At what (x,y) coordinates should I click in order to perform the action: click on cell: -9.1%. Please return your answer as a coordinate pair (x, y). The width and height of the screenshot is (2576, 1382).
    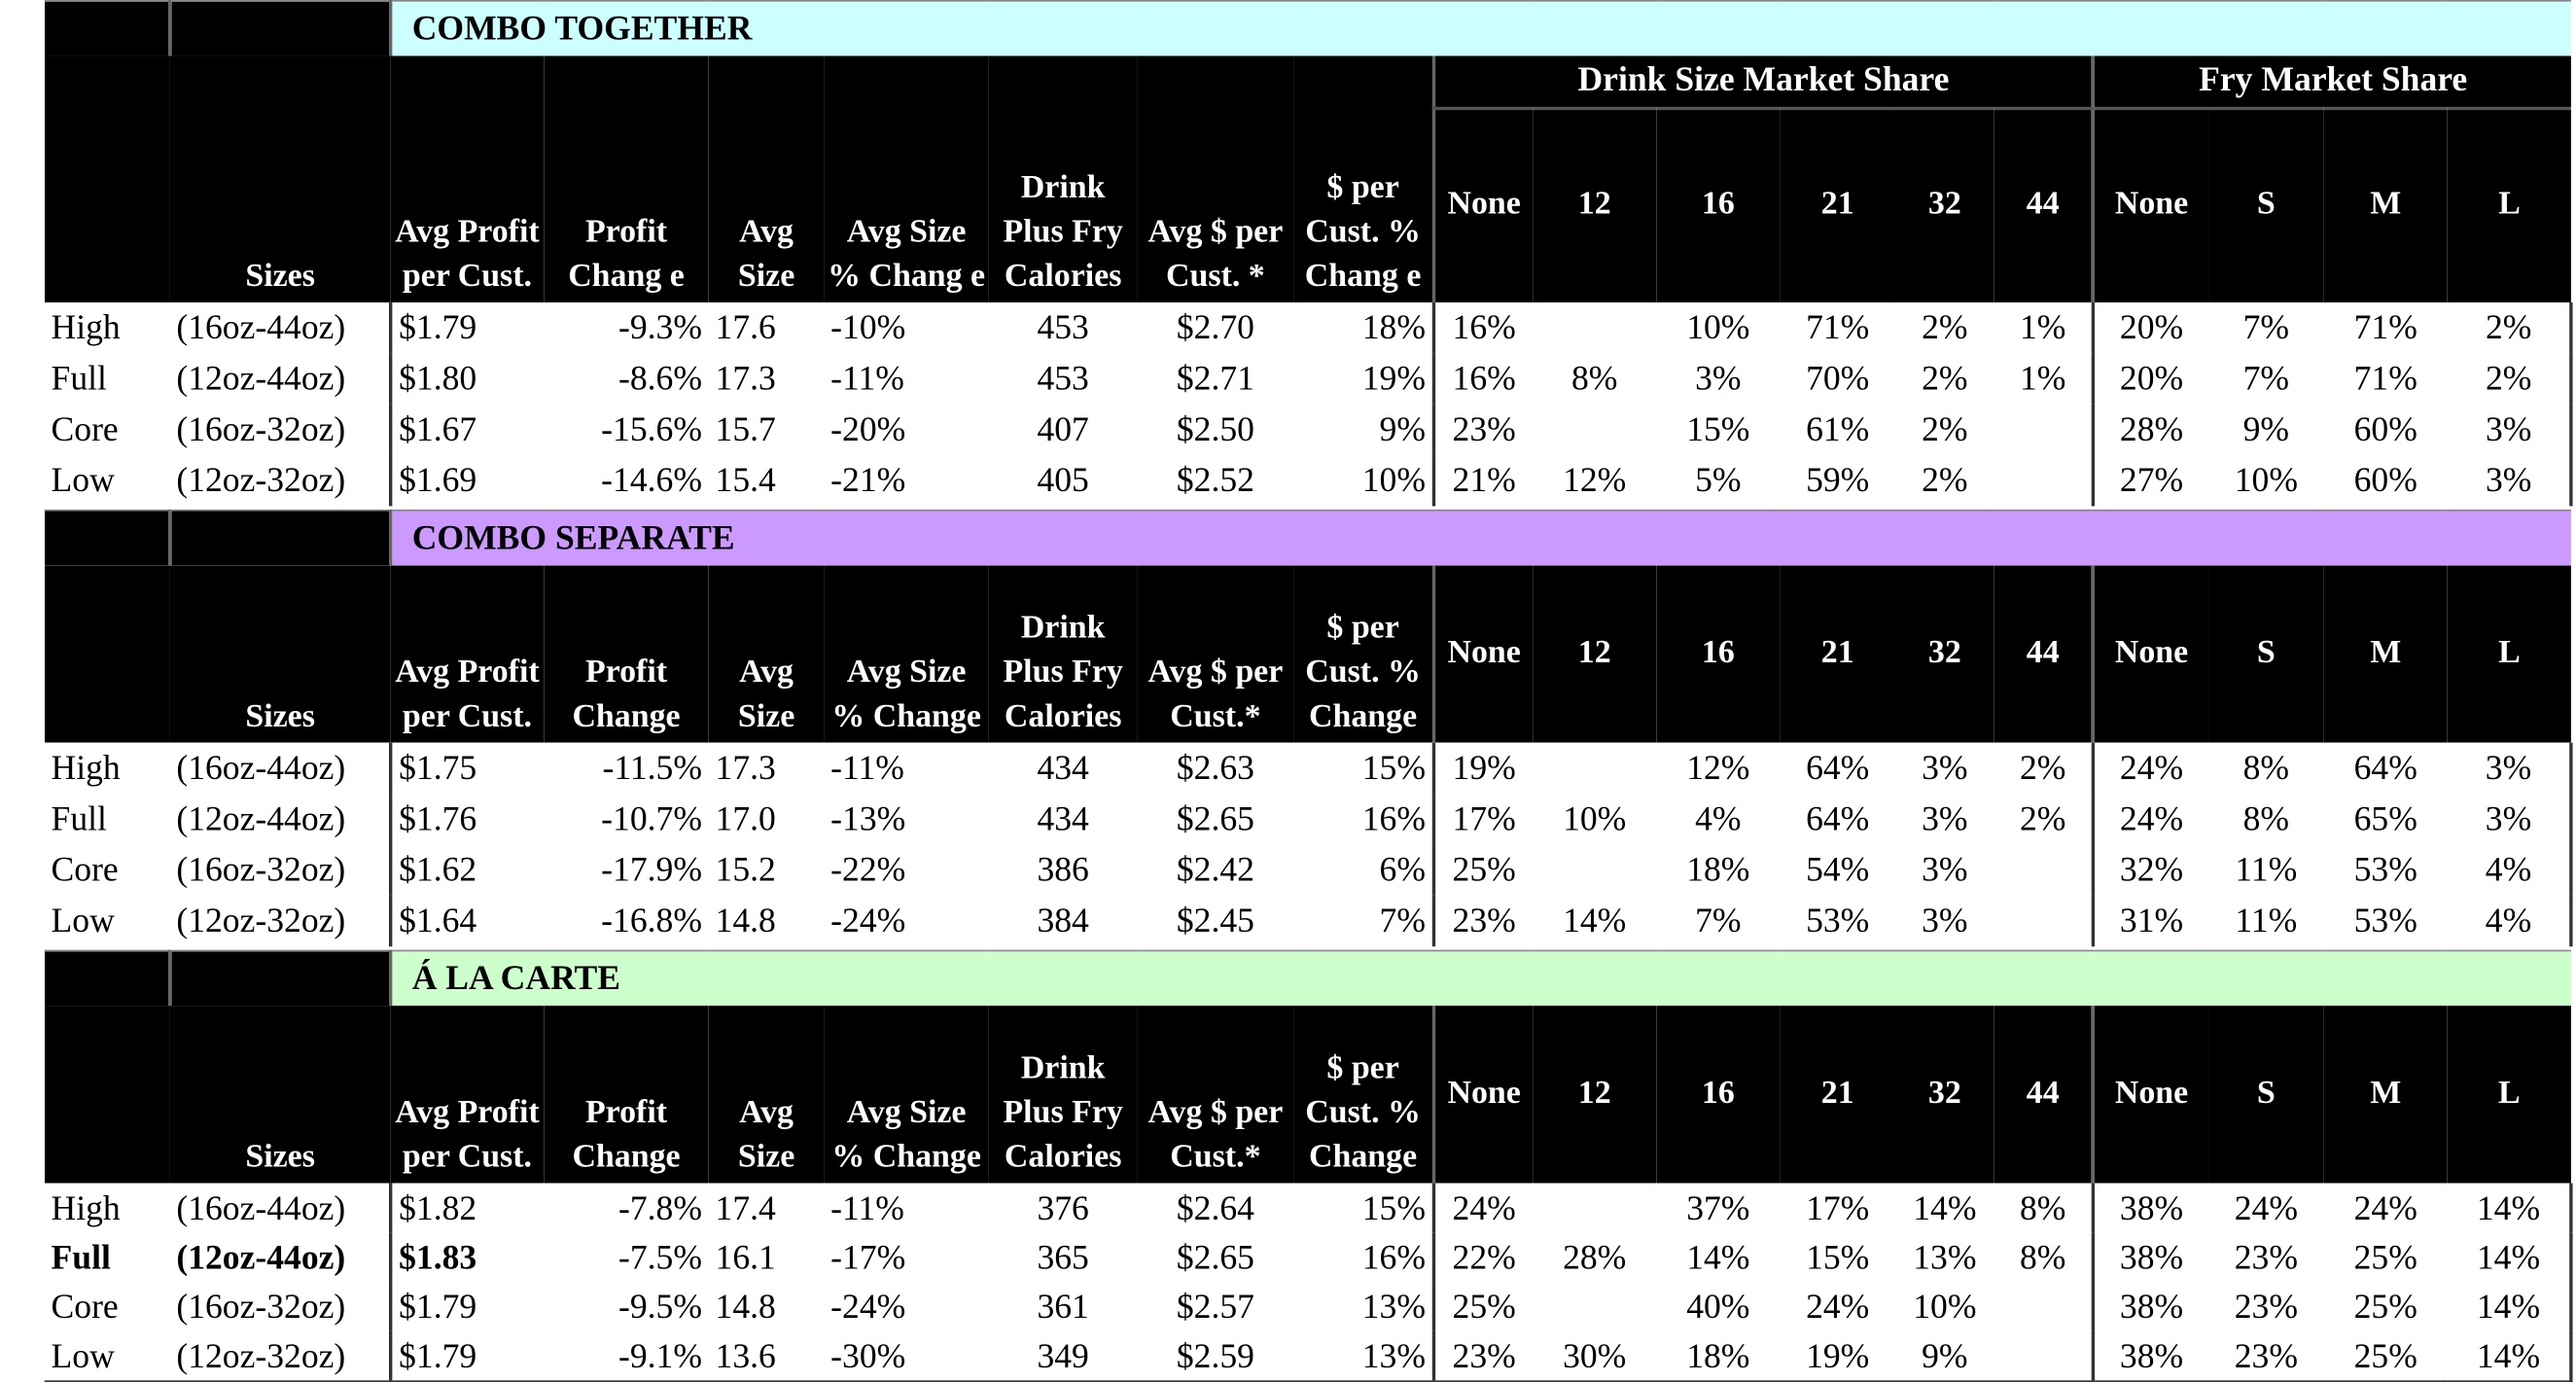
    Looking at the image, I should click on (627, 1356).